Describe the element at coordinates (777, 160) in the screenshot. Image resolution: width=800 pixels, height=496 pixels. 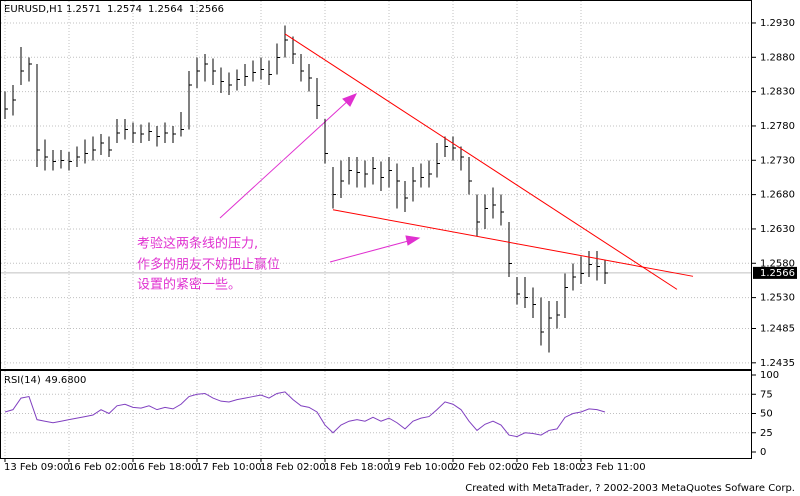
I see `y-tick-label: 1.2730` at that location.